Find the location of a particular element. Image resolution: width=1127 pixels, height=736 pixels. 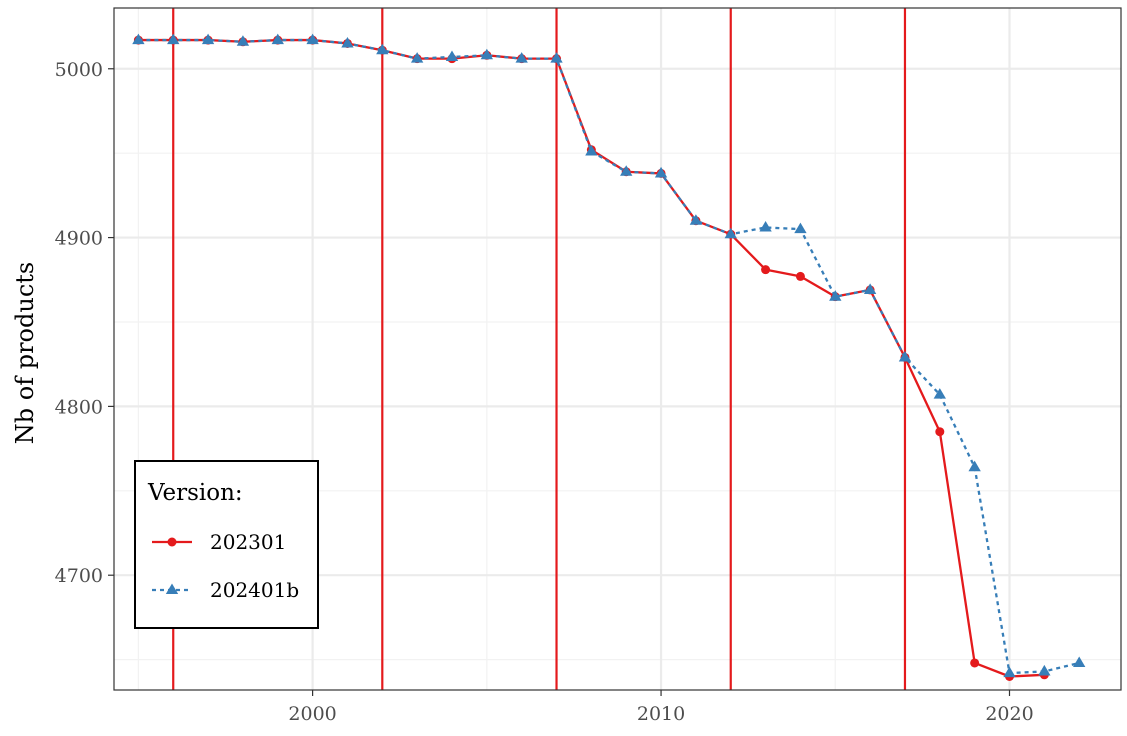

point-202401b-2009 is located at coordinates (626, 170).